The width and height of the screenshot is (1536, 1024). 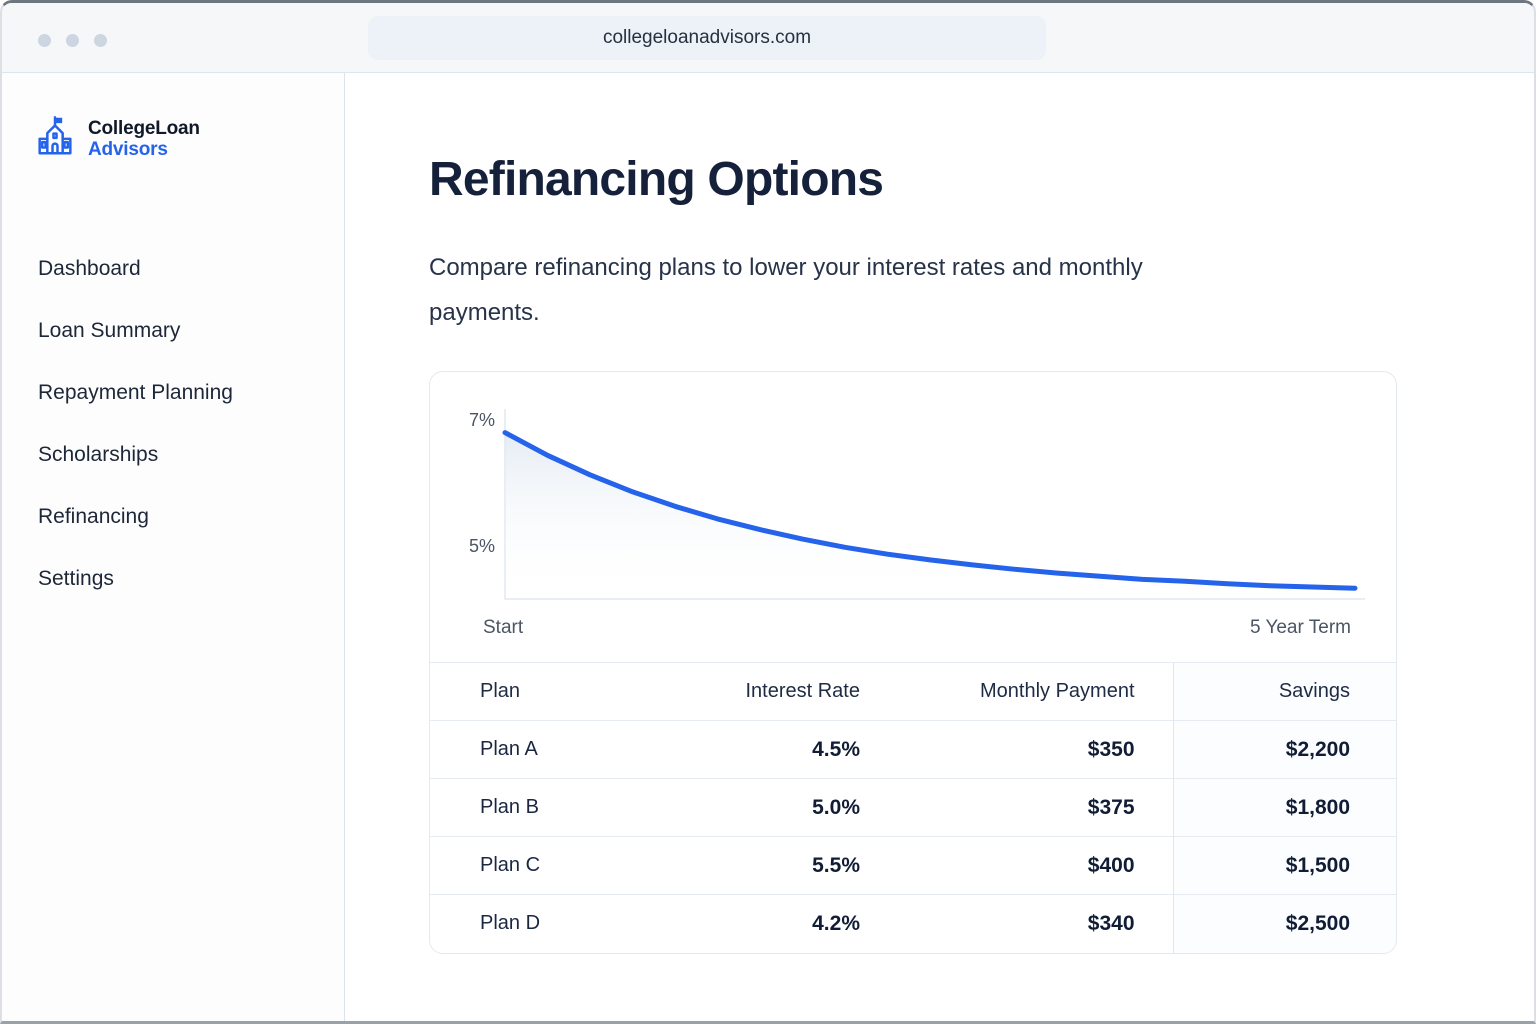 What do you see at coordinates (770, 807) in the screenshot?
I see `interest-rate-cell: 5.0%` at bounding box center [770, 807].